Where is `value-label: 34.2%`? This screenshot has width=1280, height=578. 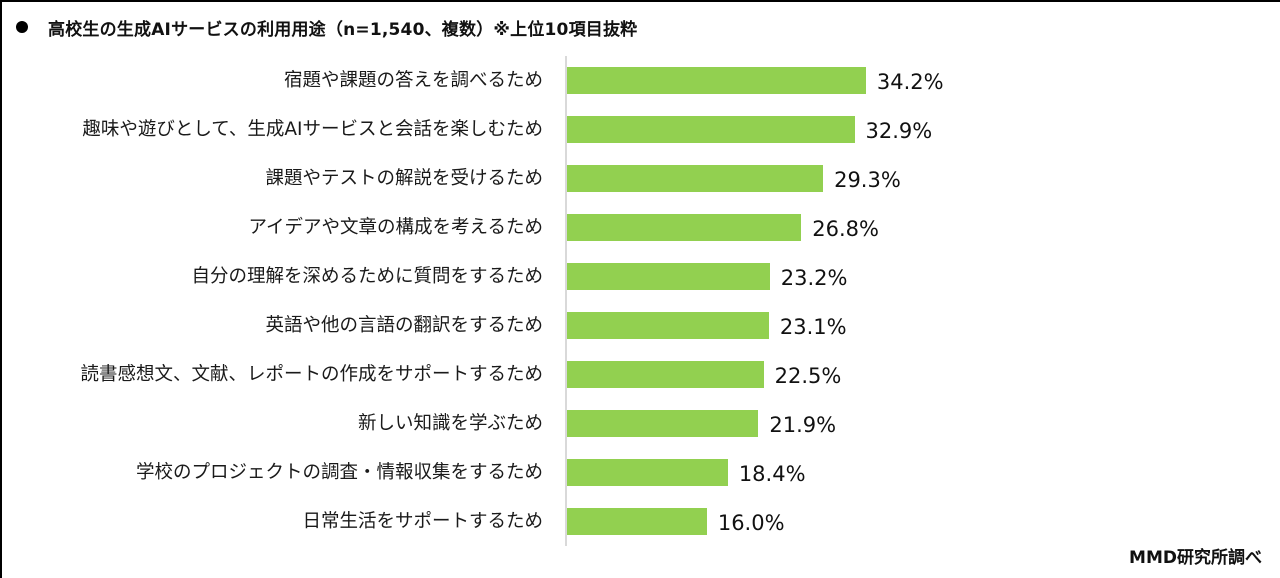
value-label: 34.2% is located at coordinates (910, 82).